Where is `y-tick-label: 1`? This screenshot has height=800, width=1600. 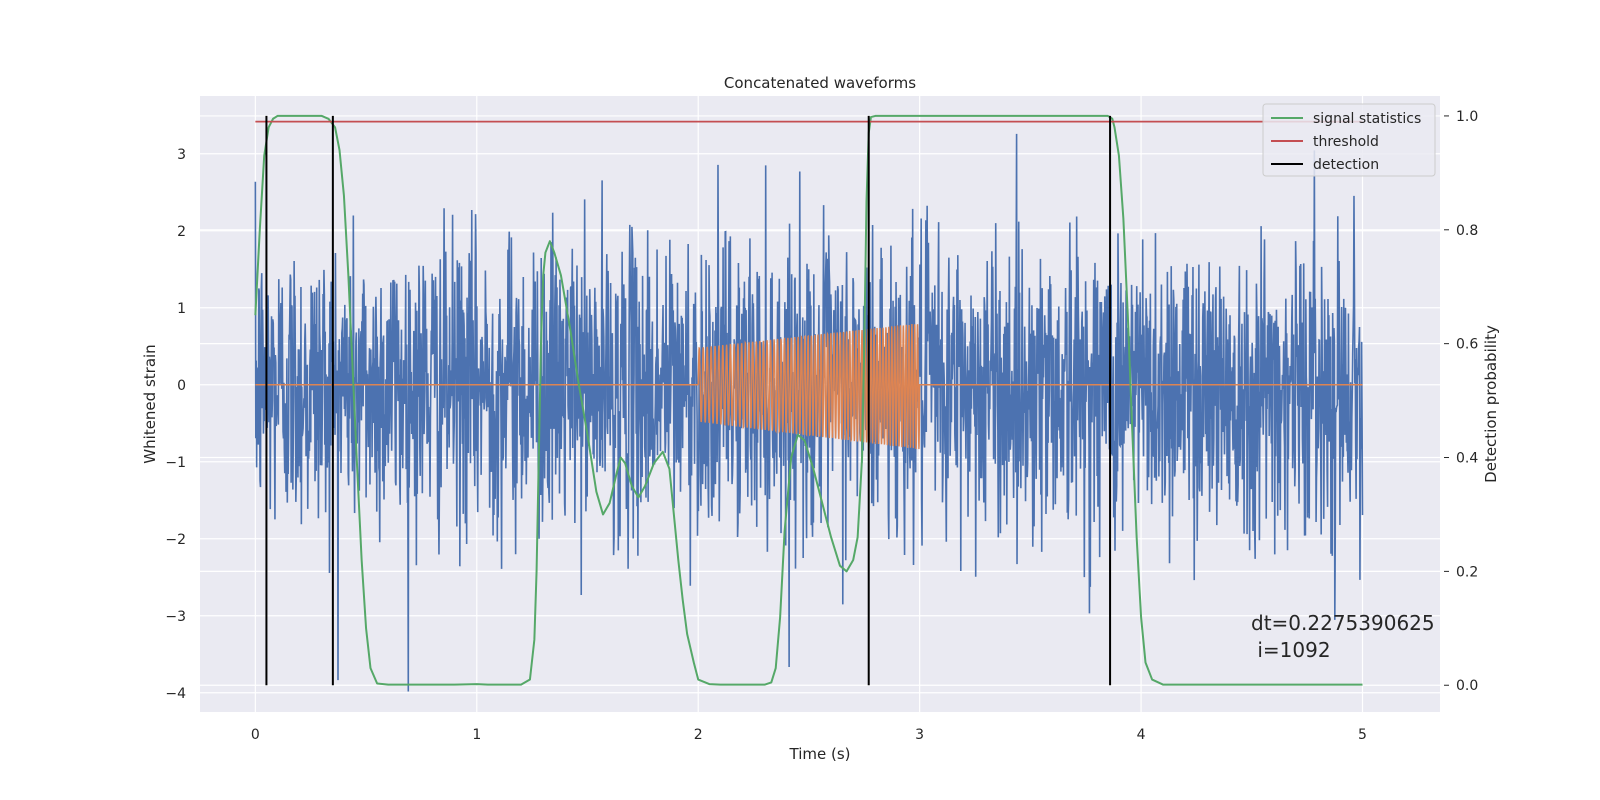
y-tick-label: 1 is located at coordinates (181, 309).